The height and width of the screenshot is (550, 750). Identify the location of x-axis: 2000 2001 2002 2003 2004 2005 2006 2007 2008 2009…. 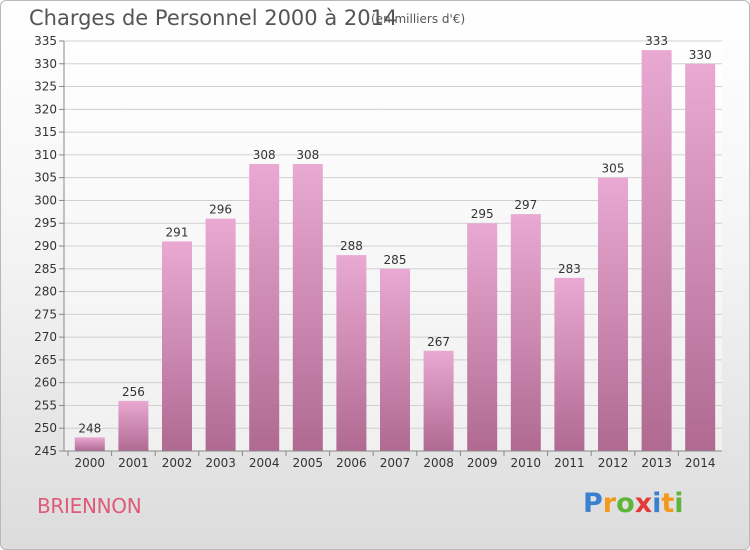
(393, 460).